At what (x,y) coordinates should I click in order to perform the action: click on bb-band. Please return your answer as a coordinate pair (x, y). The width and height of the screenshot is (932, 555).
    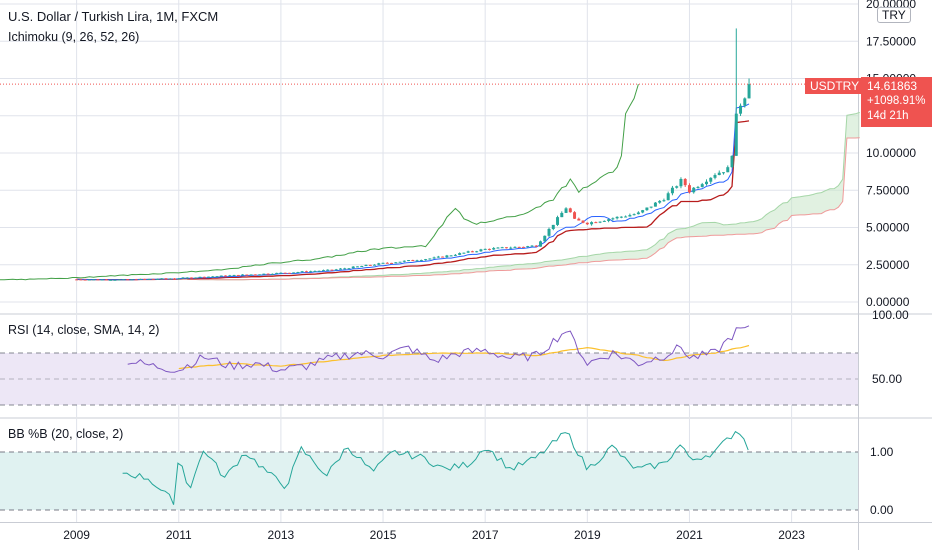
    Looking at the image, I should click on (429, 481).